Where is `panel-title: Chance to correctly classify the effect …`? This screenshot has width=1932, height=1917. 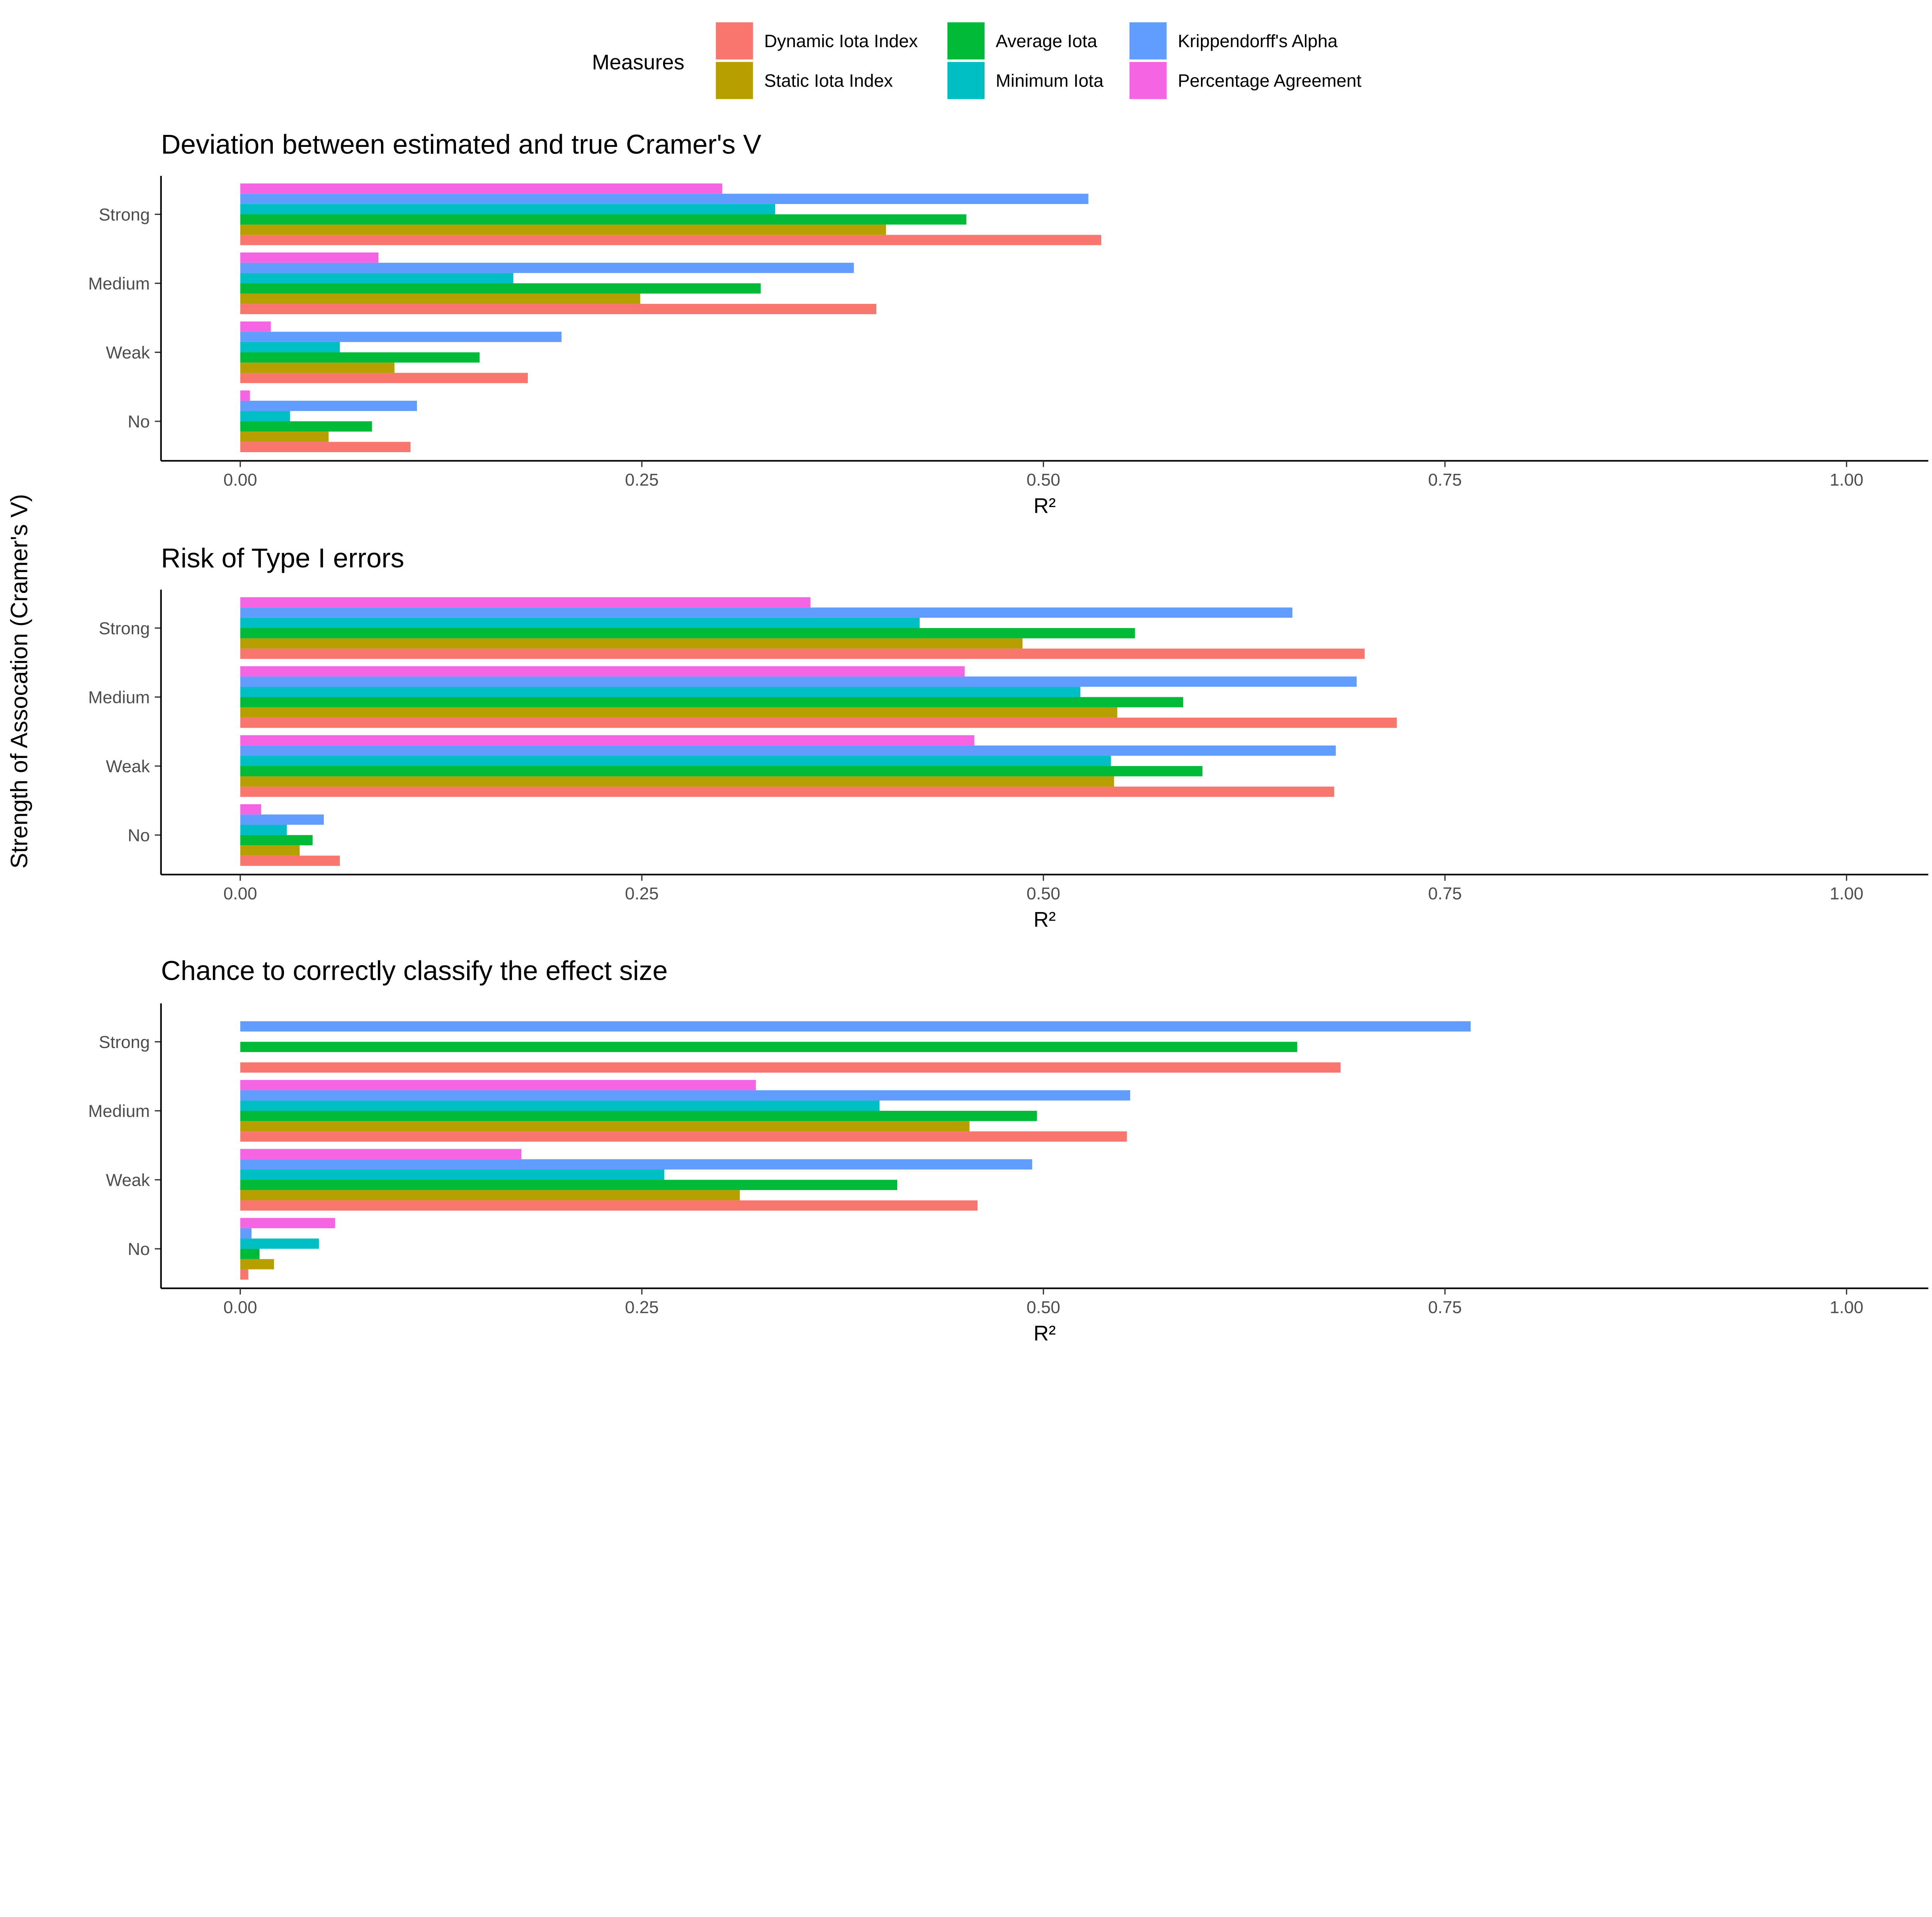 panel-title: Chance to correctly classify the effect … is located at coordinates (414, 971).